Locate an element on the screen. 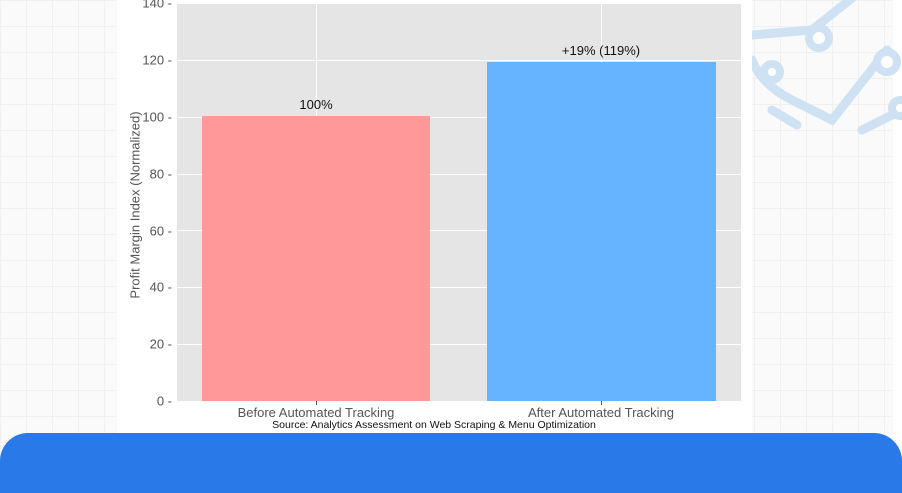 The height and width of the screenshot is (493, 902). y-tick: 100 - is located at coordinates (157, 117).